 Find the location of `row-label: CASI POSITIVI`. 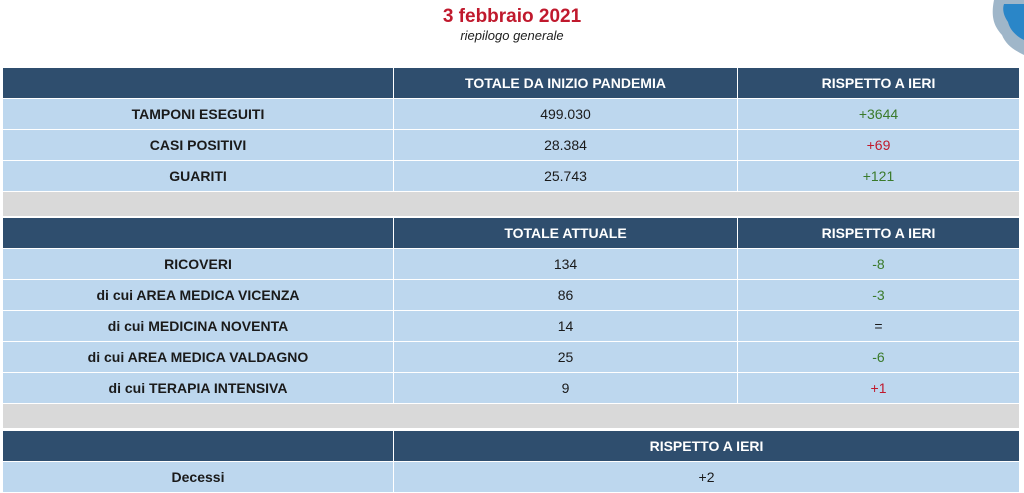

row-label: CASI POSITIVI is located at coordinates (198, 145).